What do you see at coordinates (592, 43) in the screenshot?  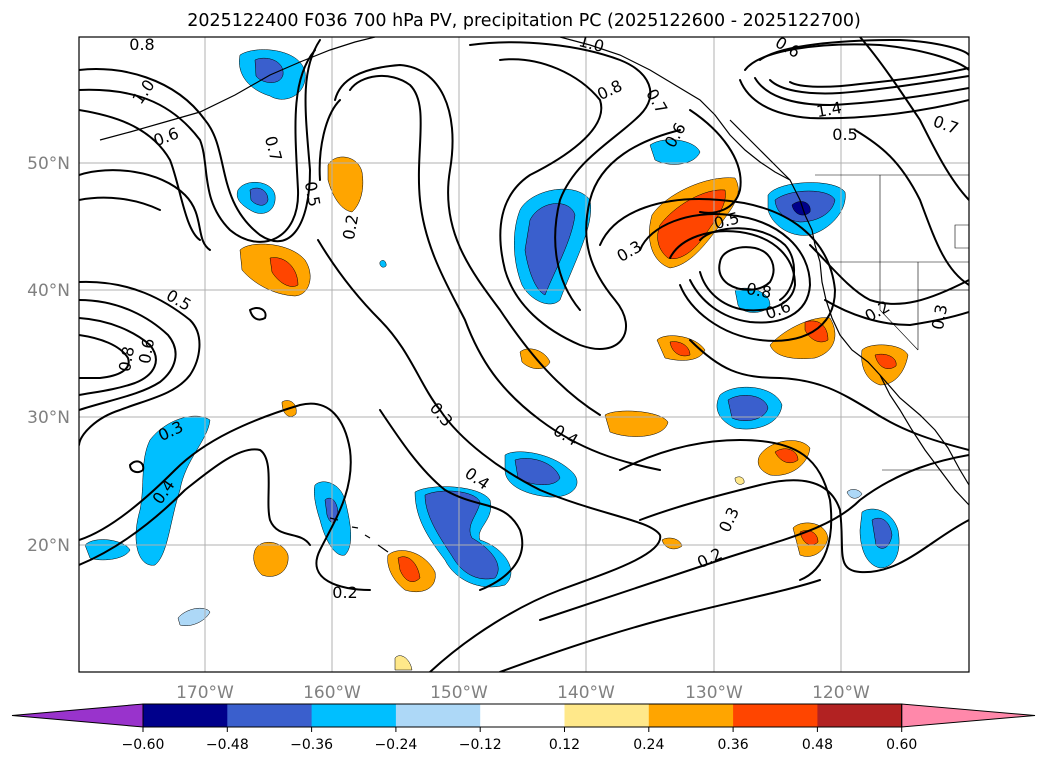 I see `contour-label: 1.0` at bounding box center [592, 43].